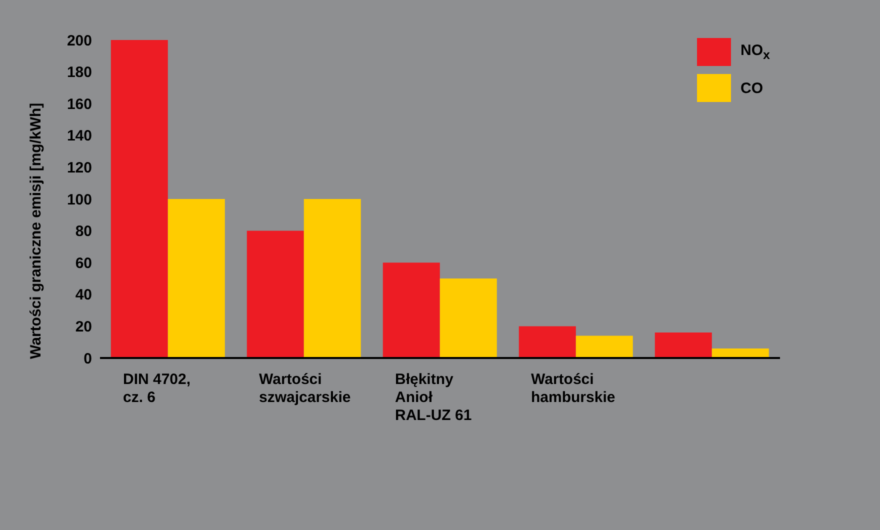  What do you see at coordinates (305, 388) in the screenshot?
I see `x-tick-label: Wartości szwajcarskie` at bounding box center [305, 388].